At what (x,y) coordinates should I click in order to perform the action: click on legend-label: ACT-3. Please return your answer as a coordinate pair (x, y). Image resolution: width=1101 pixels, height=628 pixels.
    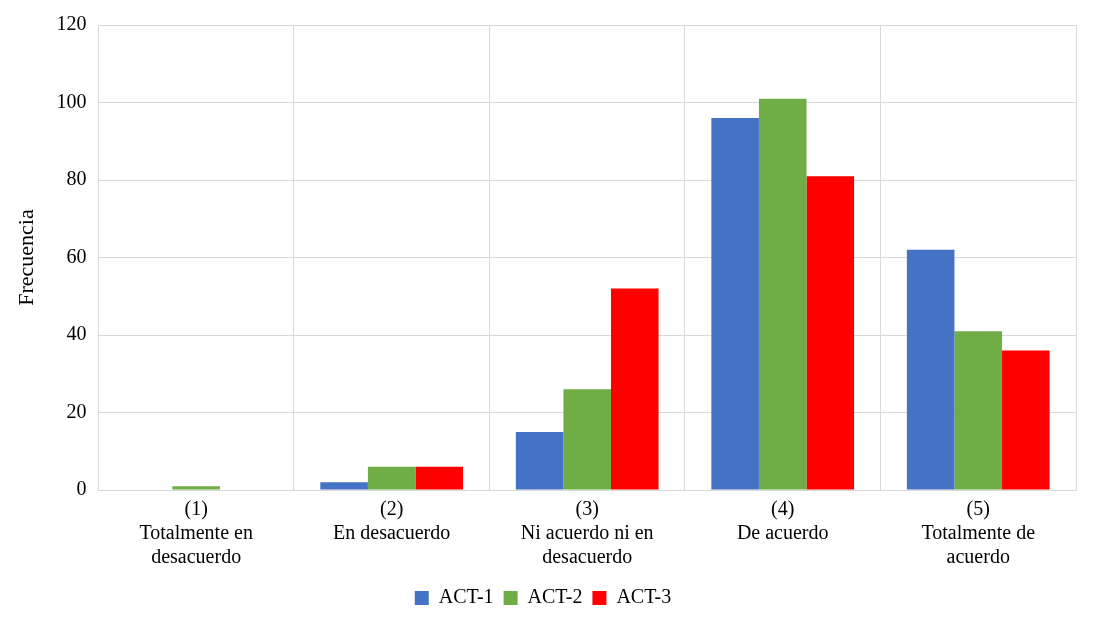
    Looking at the image, I should click on (644, 596).